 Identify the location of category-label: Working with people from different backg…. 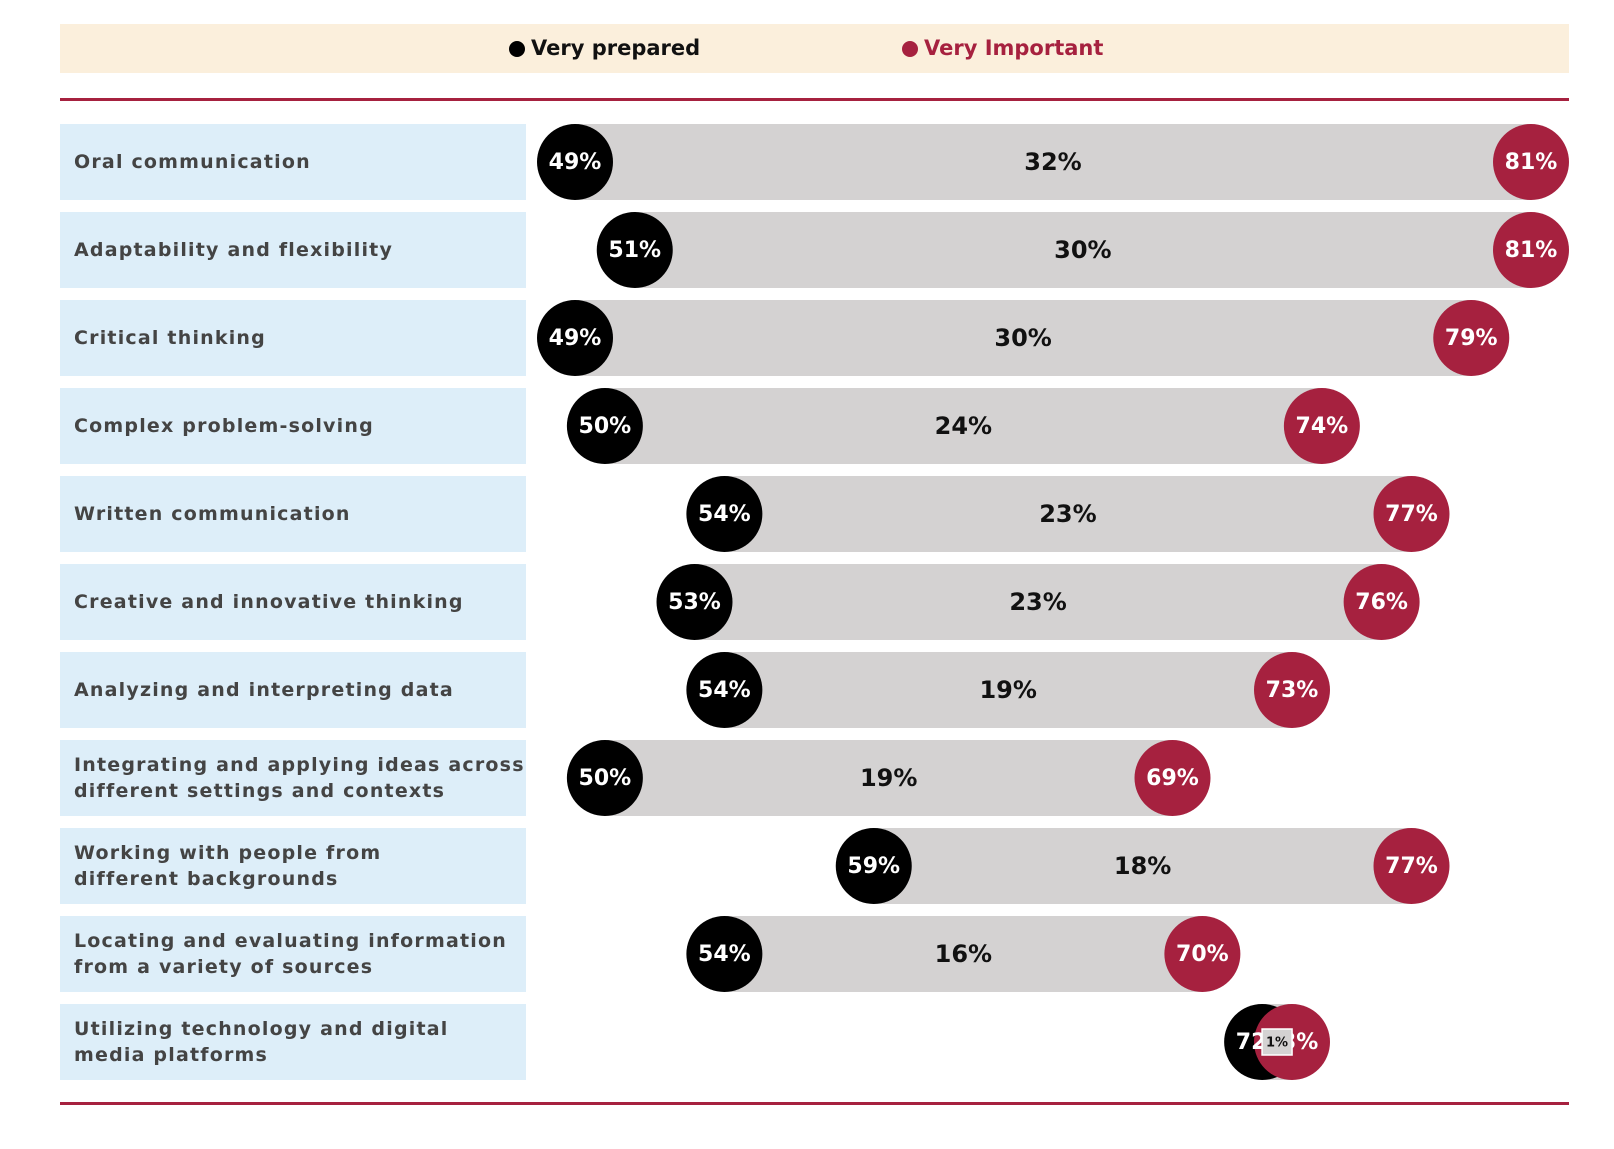
(293, 866).